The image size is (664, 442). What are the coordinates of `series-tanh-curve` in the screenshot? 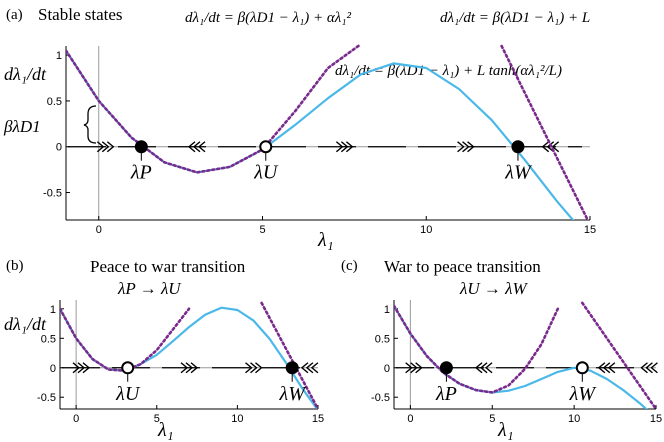 It's located at (521, 356).